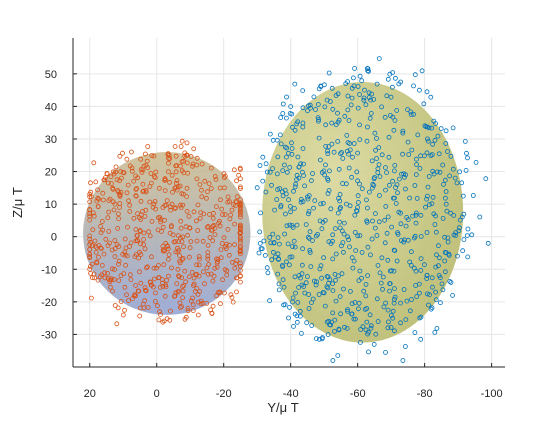 The width and height of the screenshot is (560, 425). Describe the element at coordinates (157, 394) in the screenshot. I see `x-tick-label: 0` at that location.